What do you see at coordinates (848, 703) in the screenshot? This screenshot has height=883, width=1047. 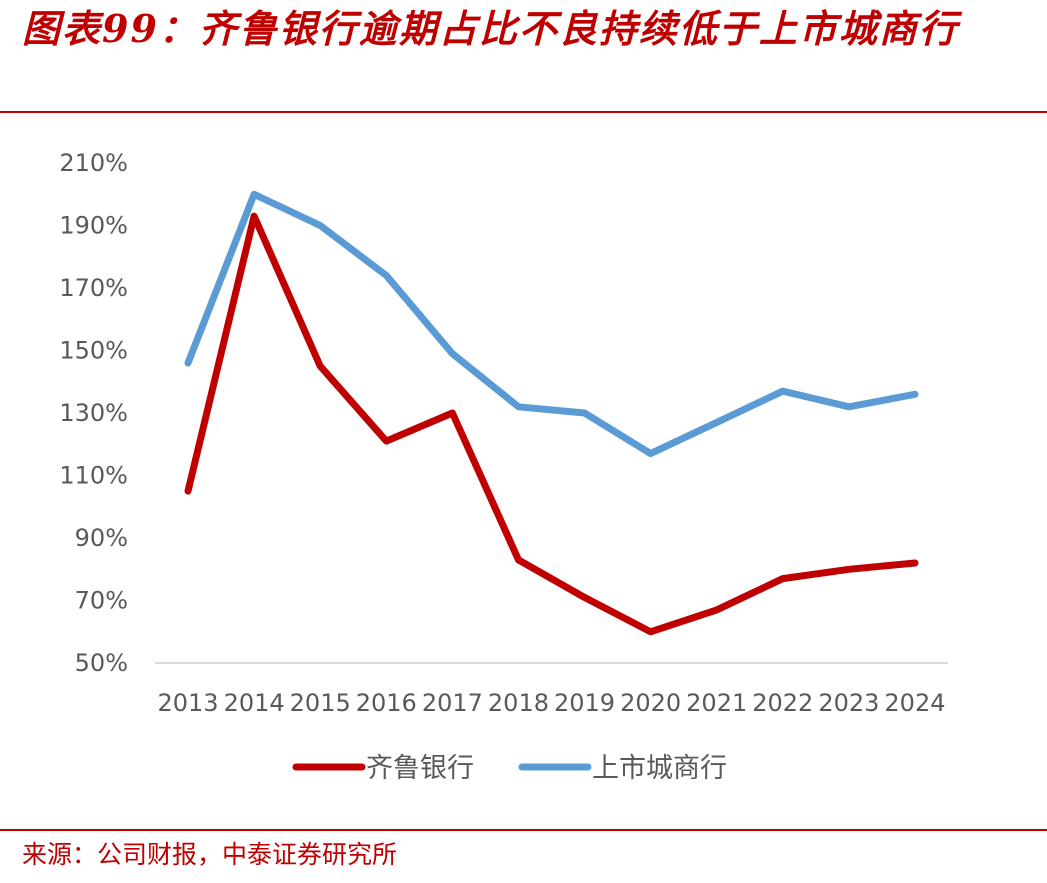 I see `x-tick-label: 2023` at bounding box center [848, 703].